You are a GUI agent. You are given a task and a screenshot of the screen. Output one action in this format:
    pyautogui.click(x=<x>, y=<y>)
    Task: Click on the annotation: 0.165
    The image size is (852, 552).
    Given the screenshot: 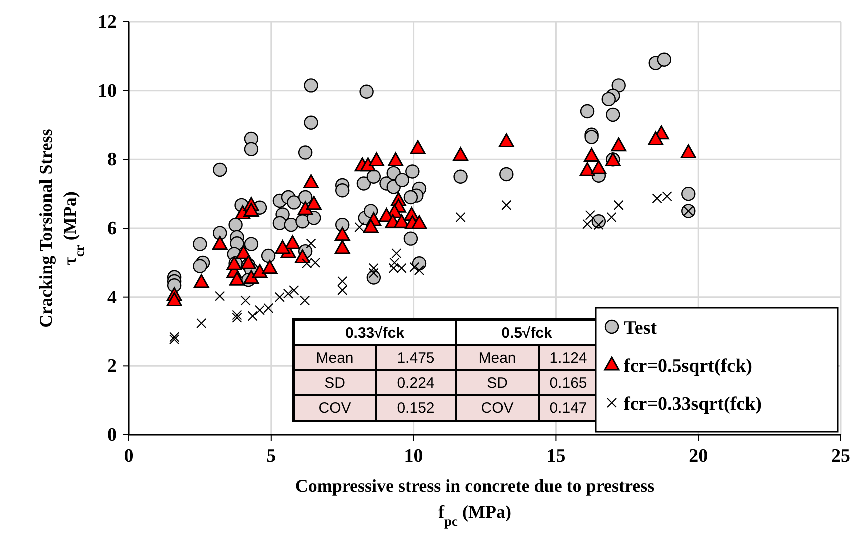 What is the action you would take?
    pyautogui.click(x=569, y=383)
    